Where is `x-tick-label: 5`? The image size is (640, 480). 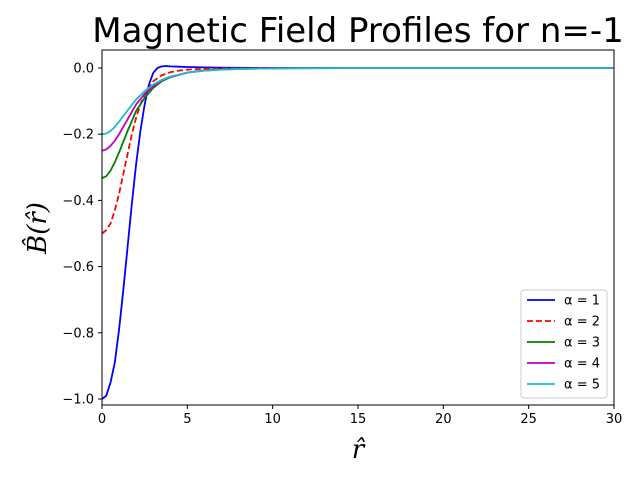
x-tick-label: 5 is located at coordinates (187, 419).